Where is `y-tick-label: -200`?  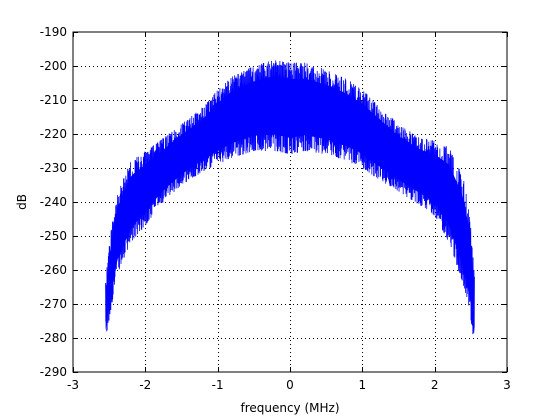 y-tick-label: -200 is located at coordinates (53, 66).